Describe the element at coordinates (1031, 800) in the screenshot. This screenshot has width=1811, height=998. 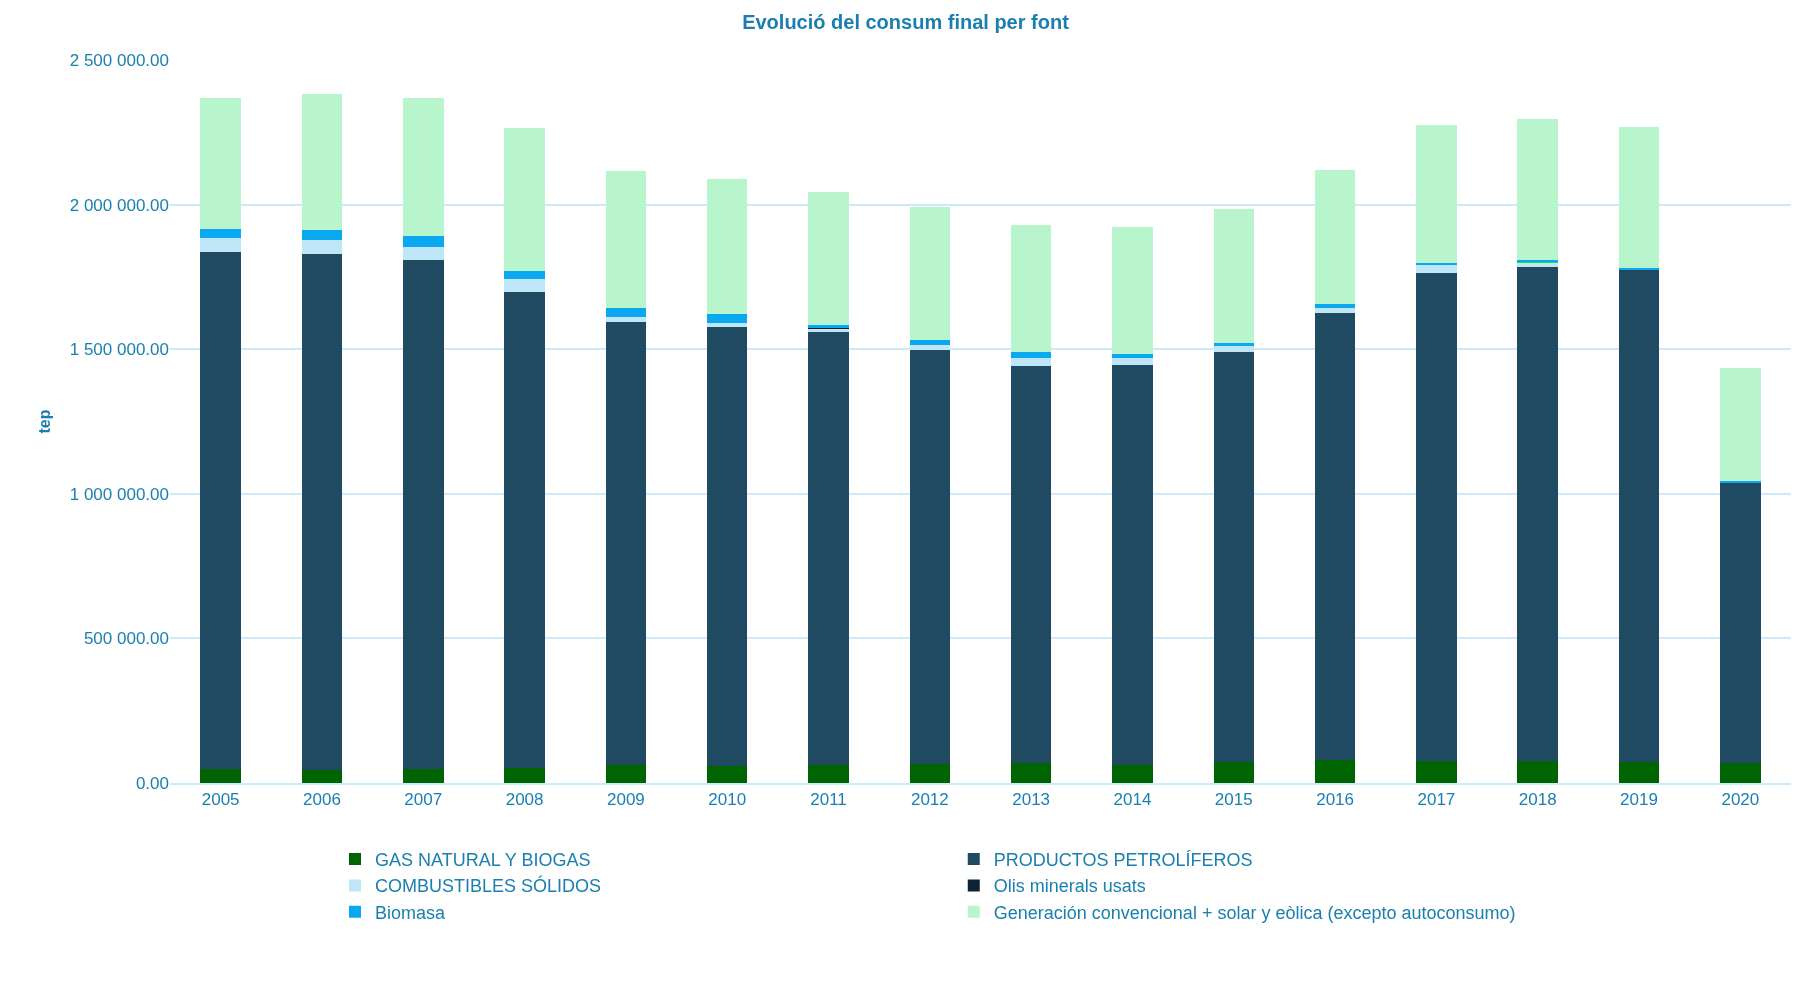
I see `x-tick-label: 2013` at that location.